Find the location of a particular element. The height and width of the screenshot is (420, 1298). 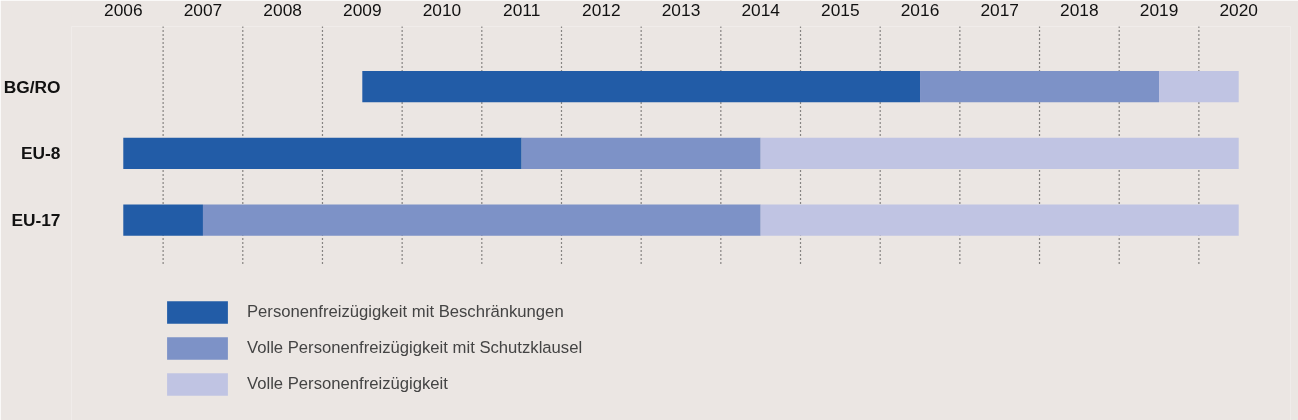

x-tick-label: 2015 is located at coordinates (840, 10).